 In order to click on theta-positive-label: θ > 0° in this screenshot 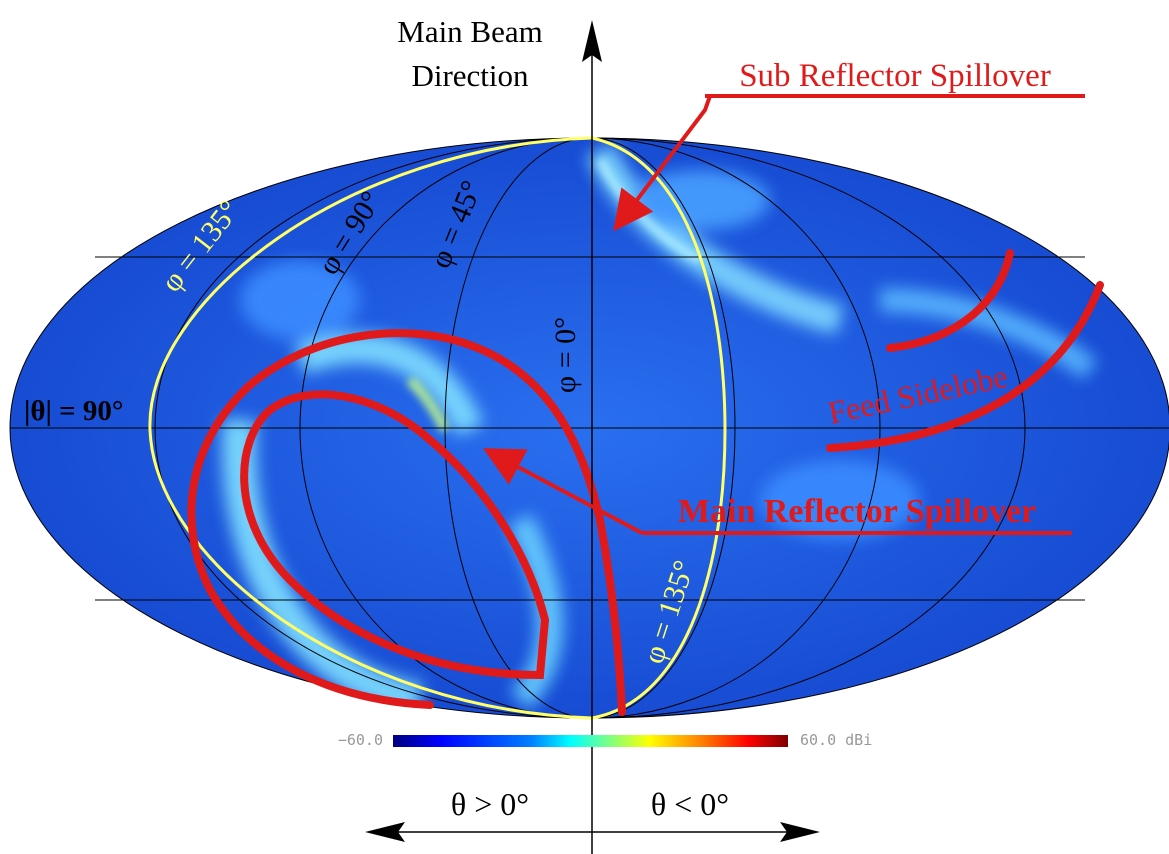, I will do `click(490, 804)`.